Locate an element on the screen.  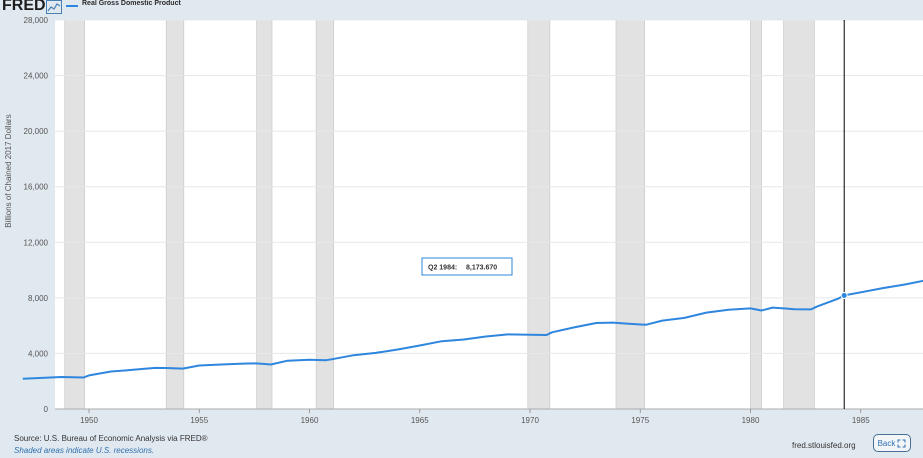
fred-logo: FRED is located at coordinates (24, 7).